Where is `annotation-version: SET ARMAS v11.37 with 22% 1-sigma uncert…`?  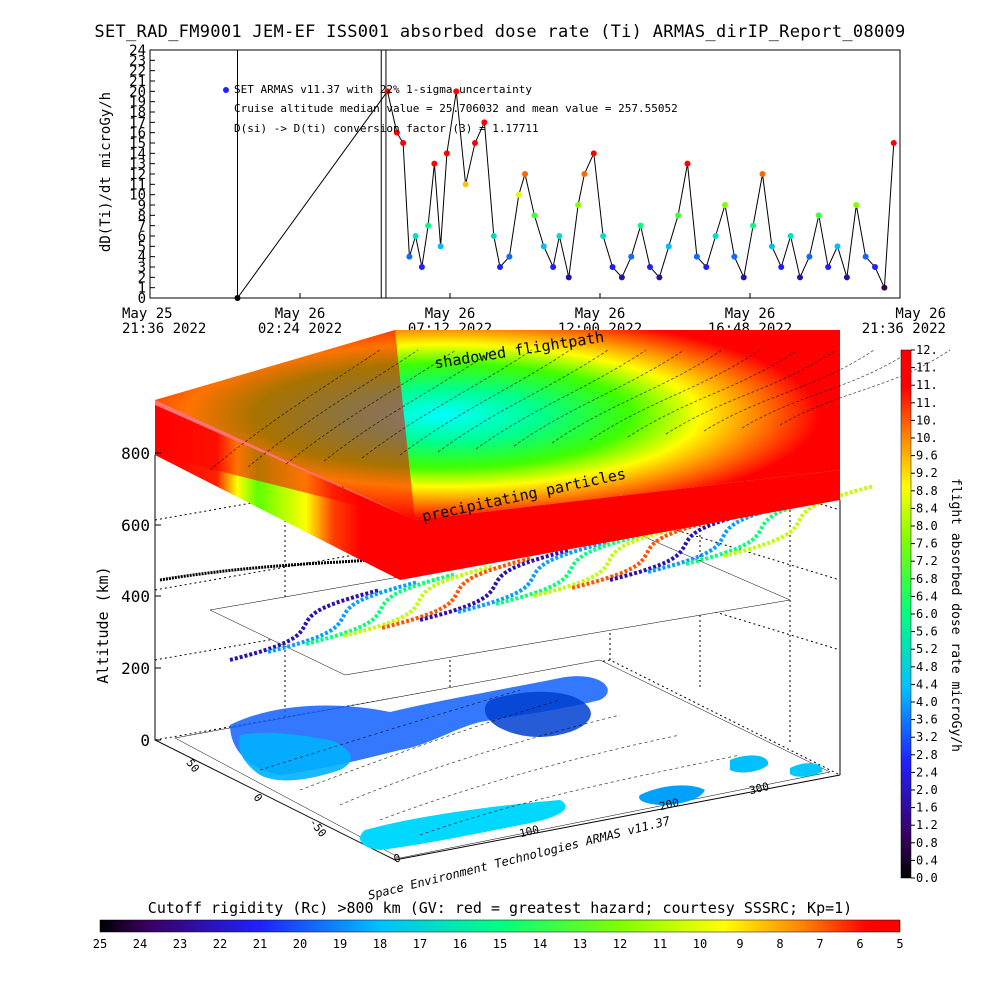
annotation-version: SET ARMAS v11.37 with 22% 1-sigma uncert… is located at coordinates (383, 89).